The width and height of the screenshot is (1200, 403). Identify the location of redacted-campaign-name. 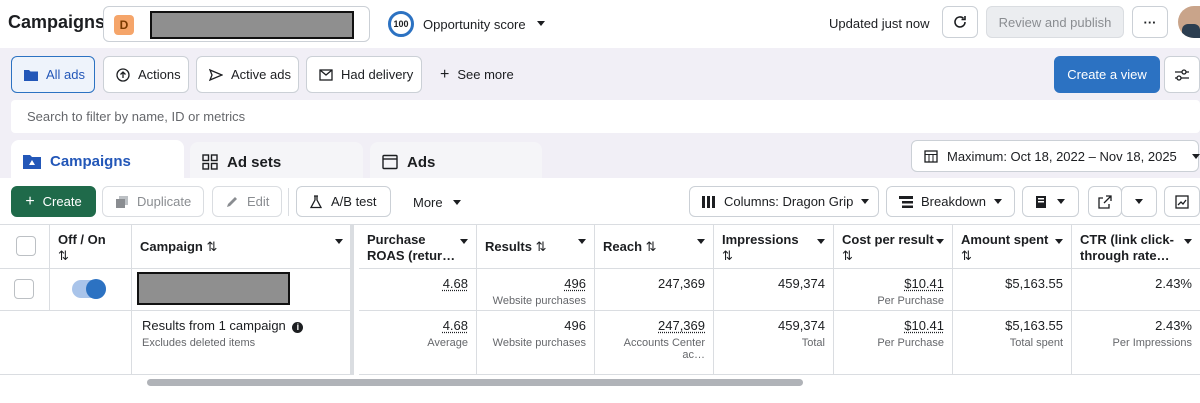
(213, 288).